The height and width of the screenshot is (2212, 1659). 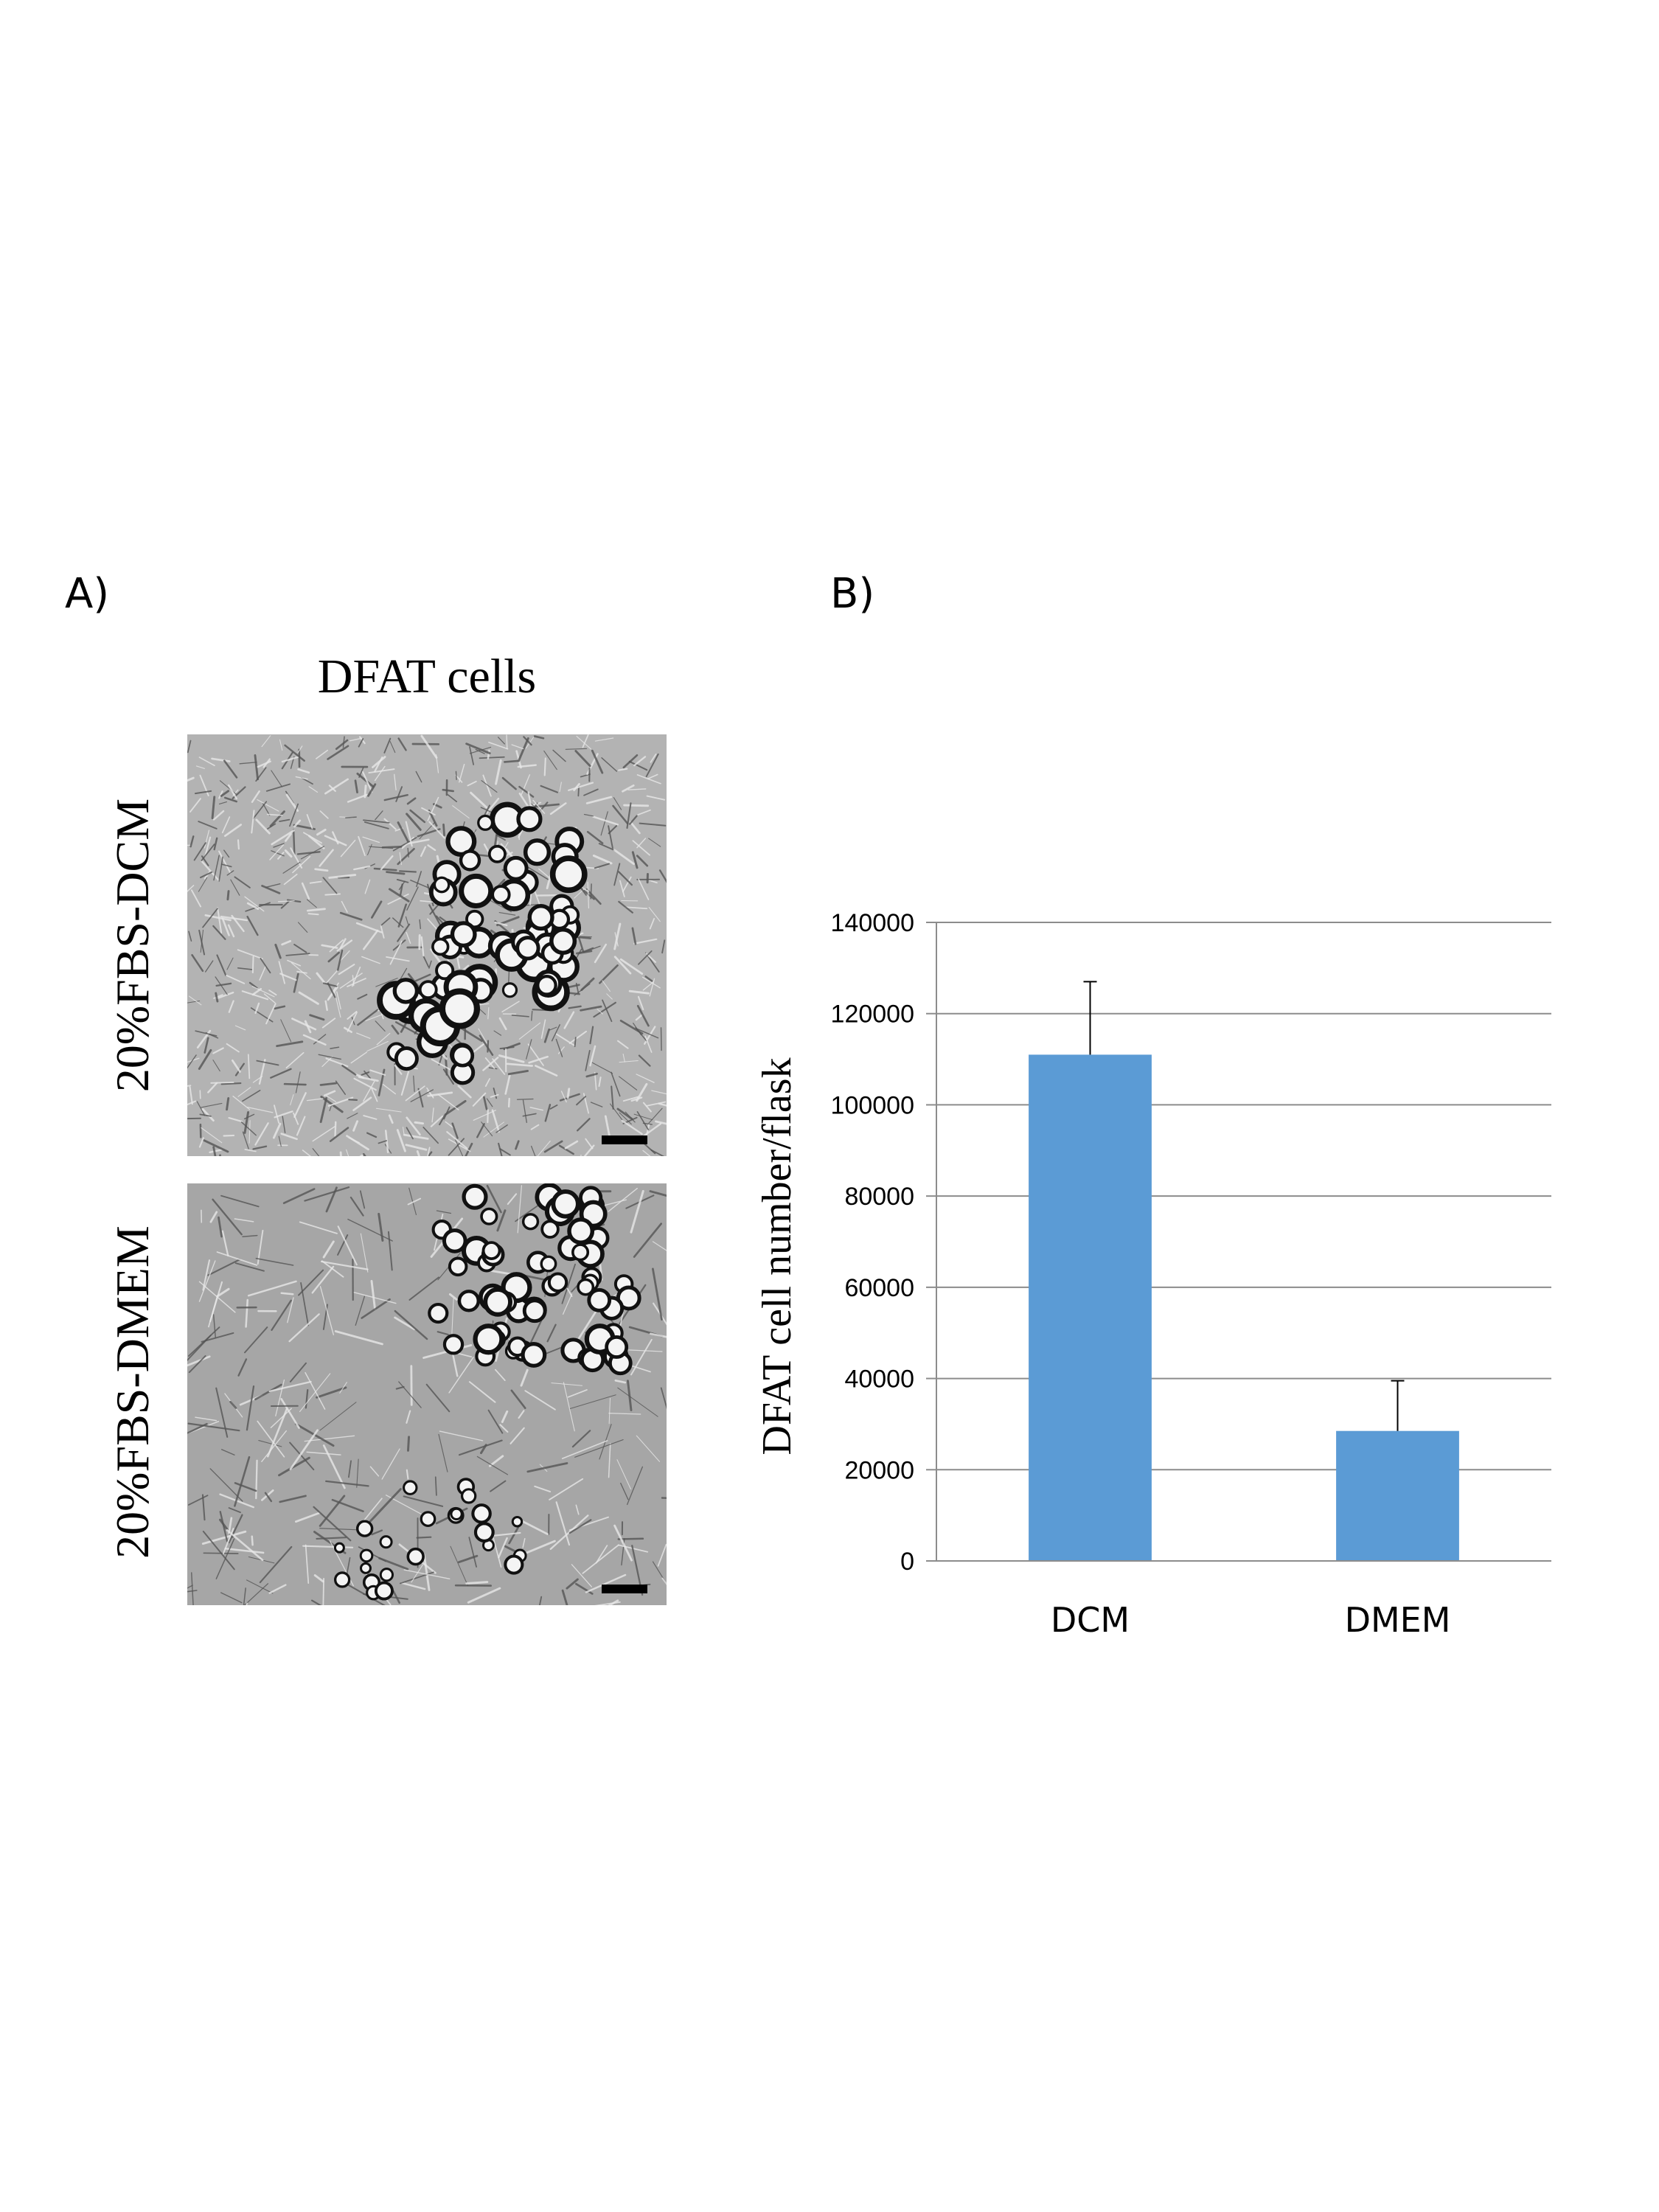 I want to click on panel-a-title: DFAT cells, so click(x=427, y=676).